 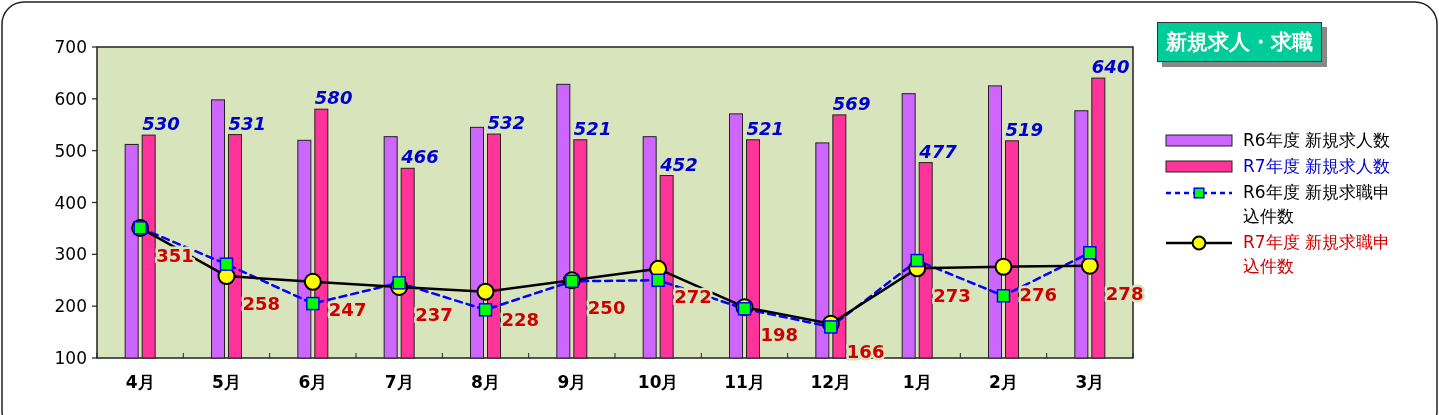 What do you see at coordinates (506, 123) in the screenshot?
I see `data-label: 532` at bounding box center [506, 123].